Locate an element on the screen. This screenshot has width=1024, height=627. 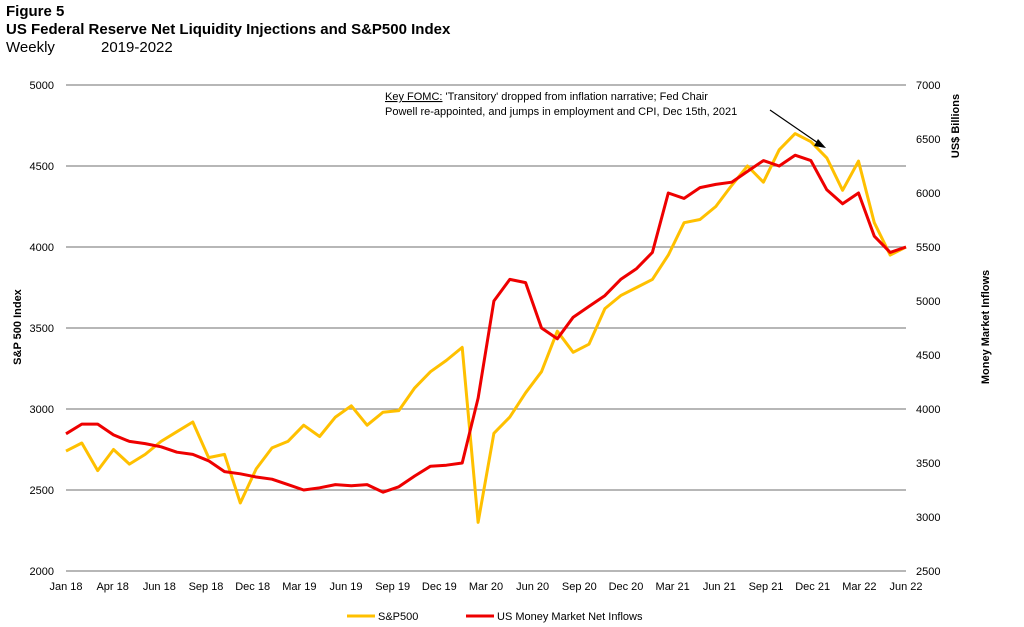
figure-label: Figure 5 is located at coordinates (35, 11).